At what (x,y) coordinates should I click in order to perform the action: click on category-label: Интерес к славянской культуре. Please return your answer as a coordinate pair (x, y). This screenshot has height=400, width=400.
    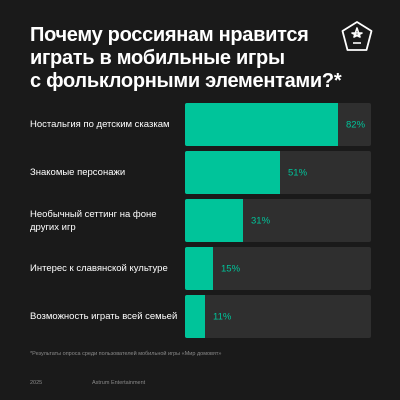
    Looking at the image, I should click on (99, 268).